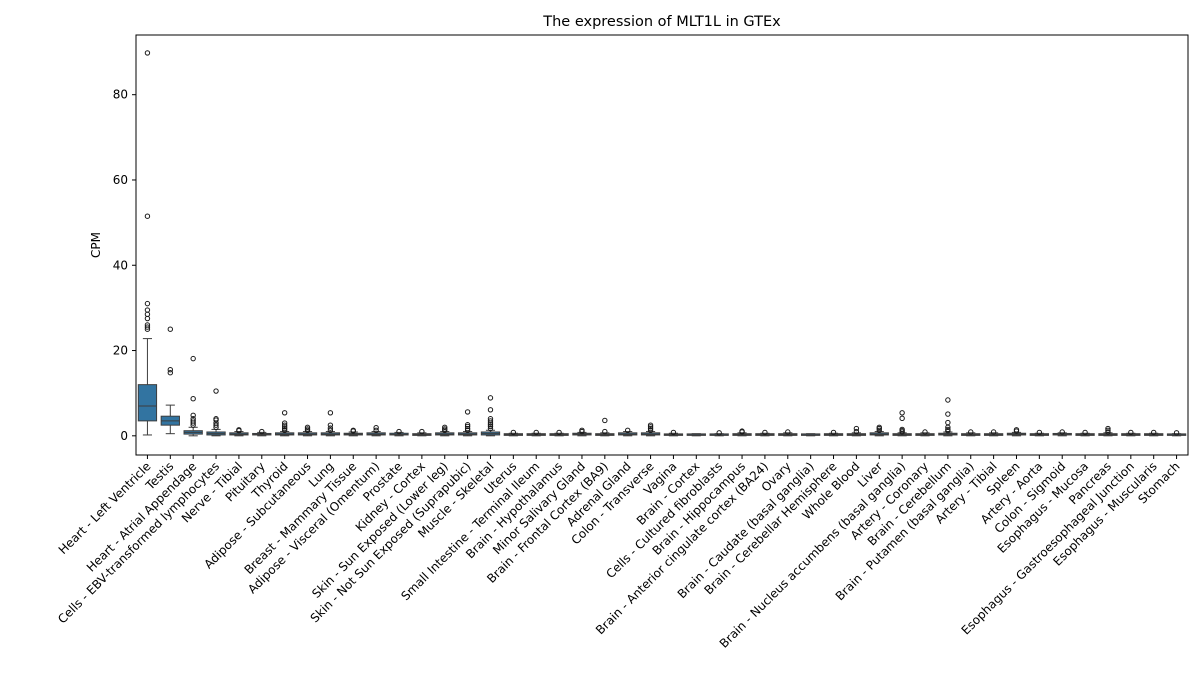  I want to click on chart-title: The expression of MLT1L in GTEx, so click(661, 22).